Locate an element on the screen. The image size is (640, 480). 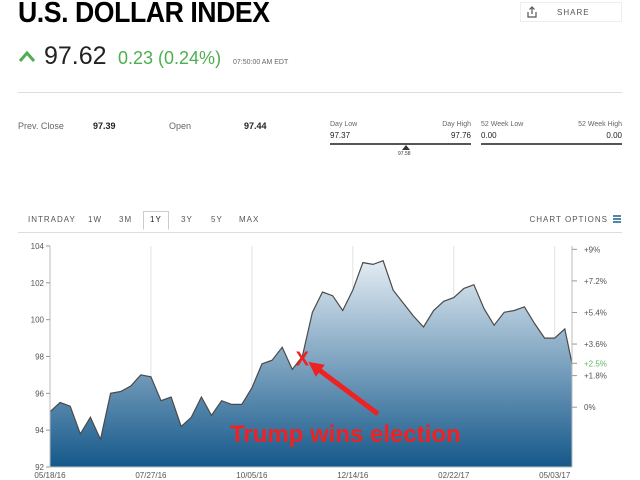
y-tick-label: 96 is located at coordinates (39, 393).